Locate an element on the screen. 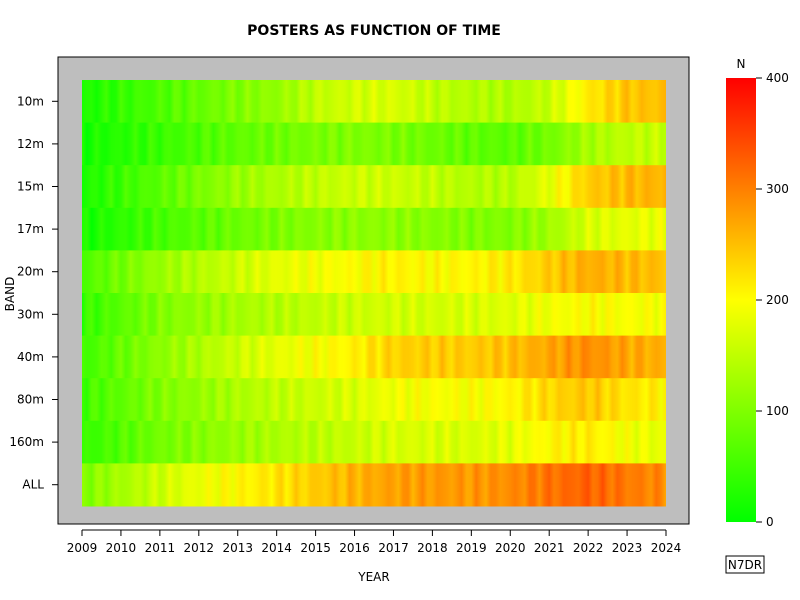 This screenshot has width=800, height=600. y-tick-label: 15m is located at coordinates (30, 187).